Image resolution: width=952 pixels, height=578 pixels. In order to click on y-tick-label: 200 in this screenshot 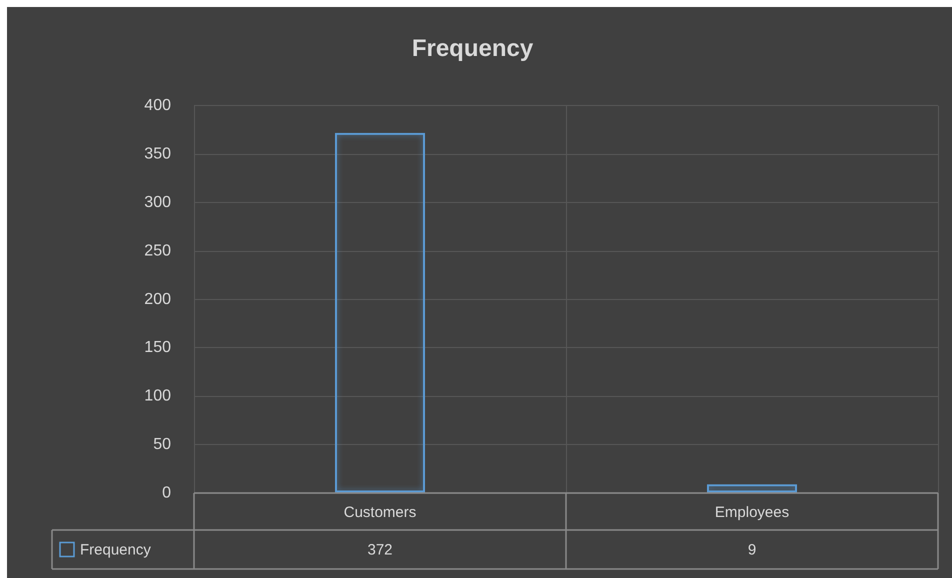, I will do `click(158, 299)`.